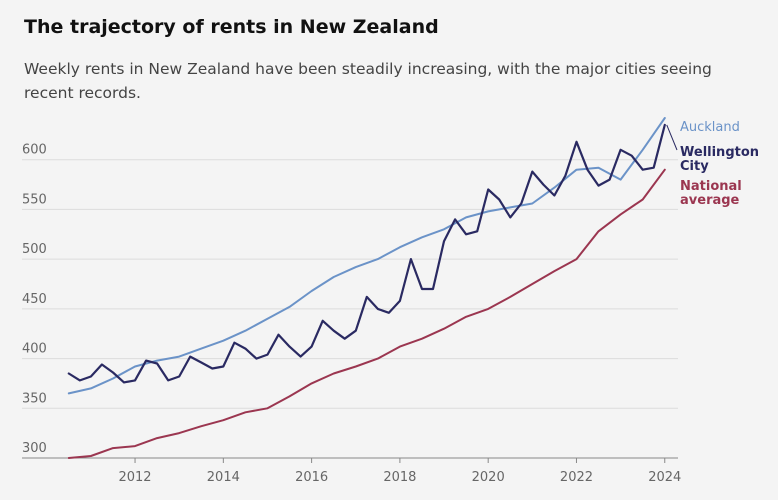  Describe the element at coordinates (711, 193) in the screenshot. I see `series-label-national-average: National average` at that location.